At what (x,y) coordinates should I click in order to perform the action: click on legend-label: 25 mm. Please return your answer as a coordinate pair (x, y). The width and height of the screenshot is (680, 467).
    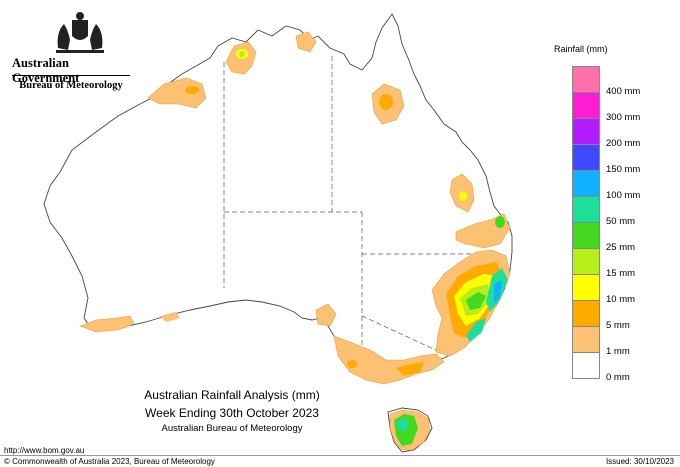
    Looking at the image, I should click on (621, 247).